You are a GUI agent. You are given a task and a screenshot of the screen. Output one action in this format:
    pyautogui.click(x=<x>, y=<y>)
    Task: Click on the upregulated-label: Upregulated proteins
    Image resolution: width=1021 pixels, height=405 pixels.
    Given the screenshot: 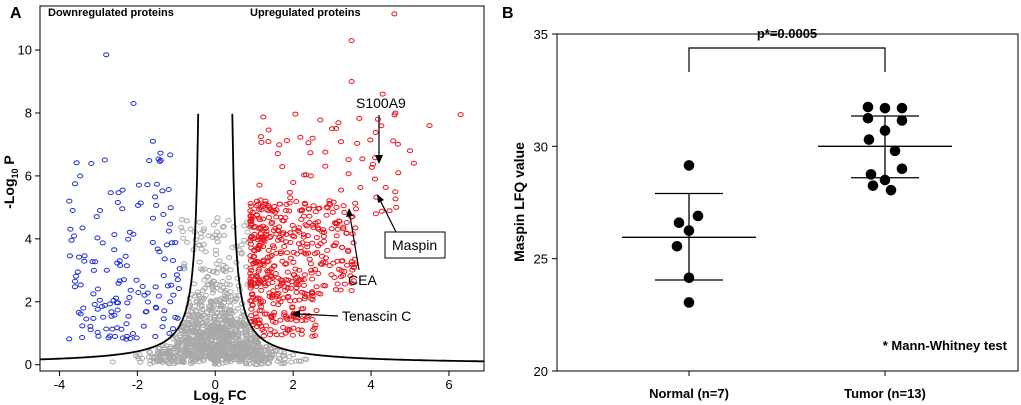 What is the action you would take?
    pyautogui.click(x=305, y=13)
    